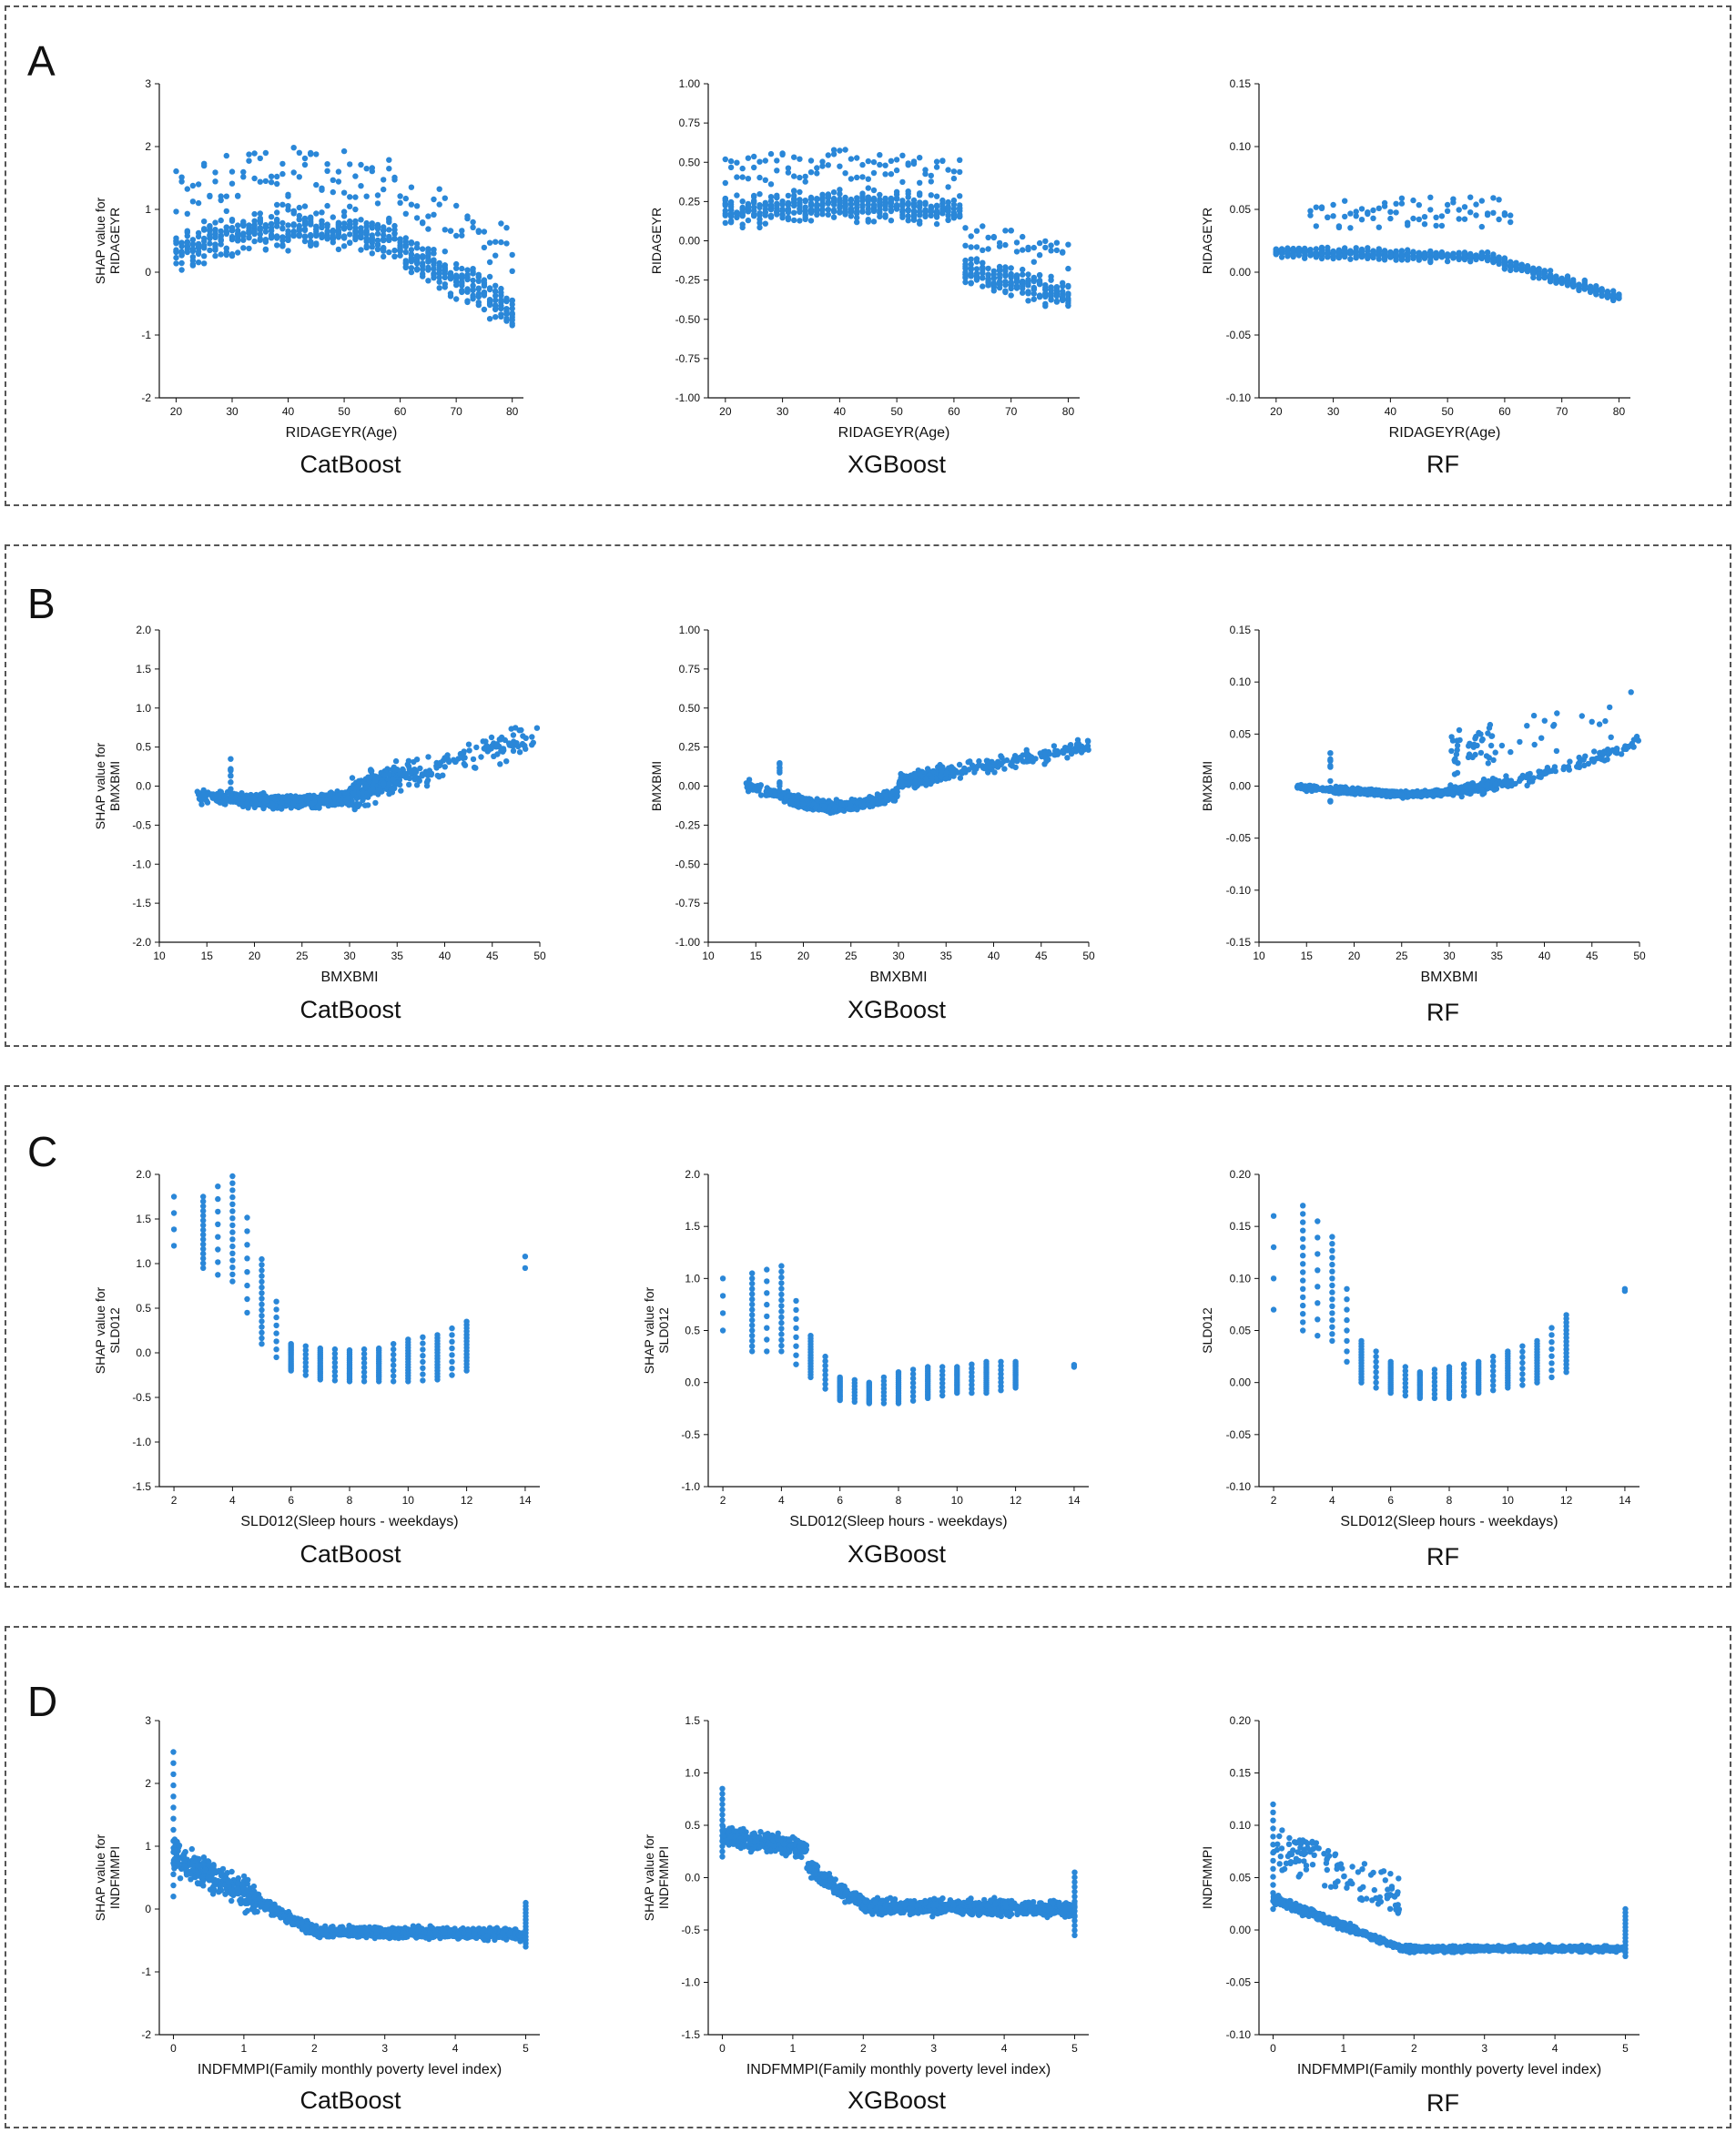 This screenshot has width=1736, height=2133. I want to click on x-tick-label: 80, so click(1620, 411).